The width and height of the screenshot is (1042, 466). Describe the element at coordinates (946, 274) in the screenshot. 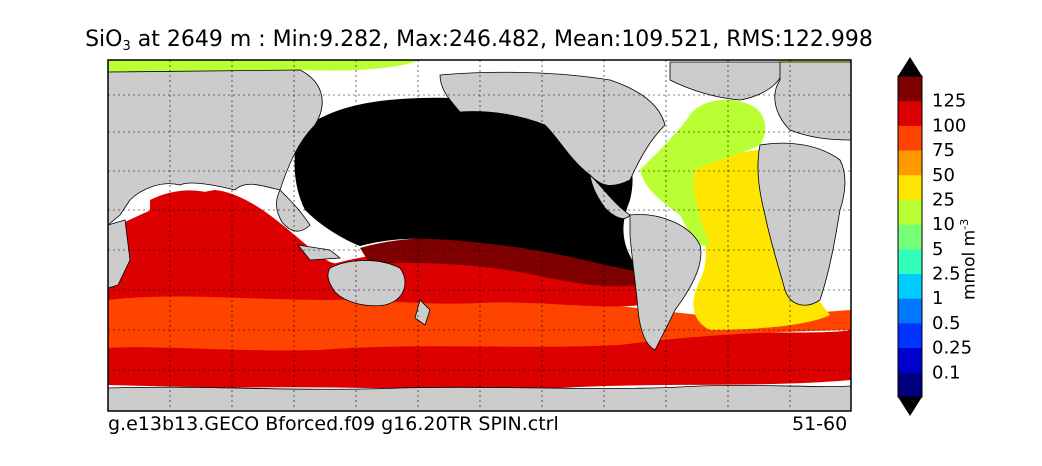

I see `colorbar-tick-label: 2.5` at that location.